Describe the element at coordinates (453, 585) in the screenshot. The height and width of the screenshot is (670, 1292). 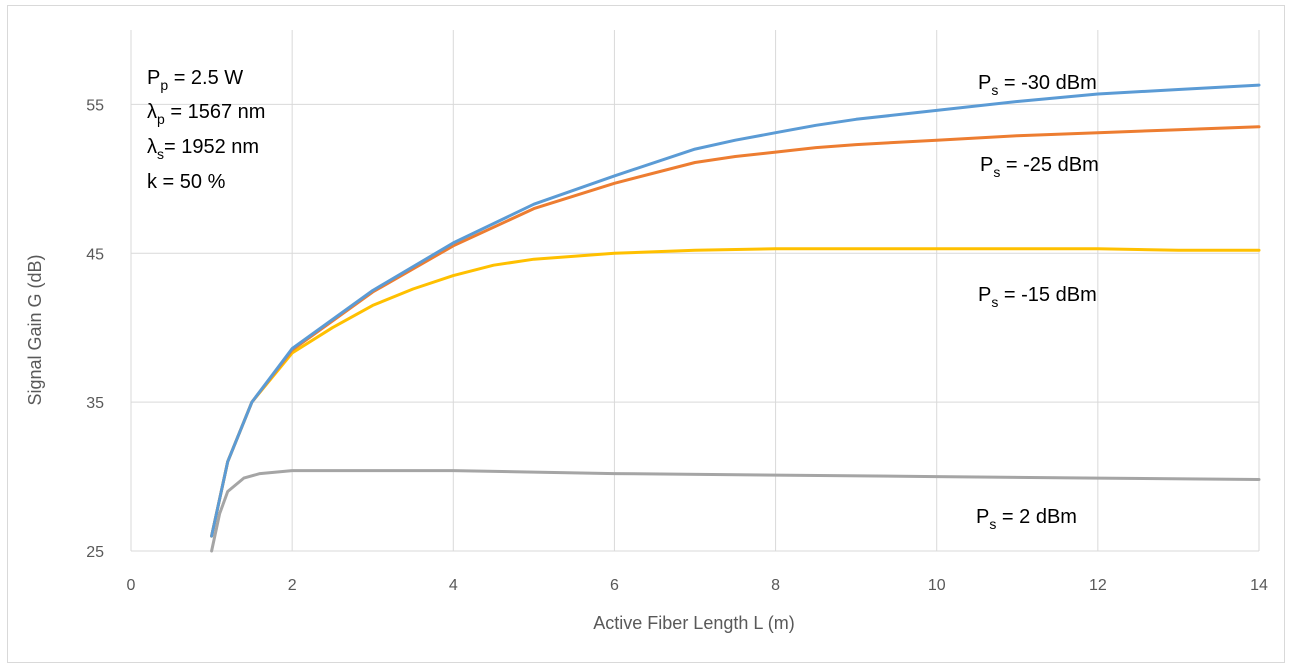
I see `x-tick-label: 4` at that location.